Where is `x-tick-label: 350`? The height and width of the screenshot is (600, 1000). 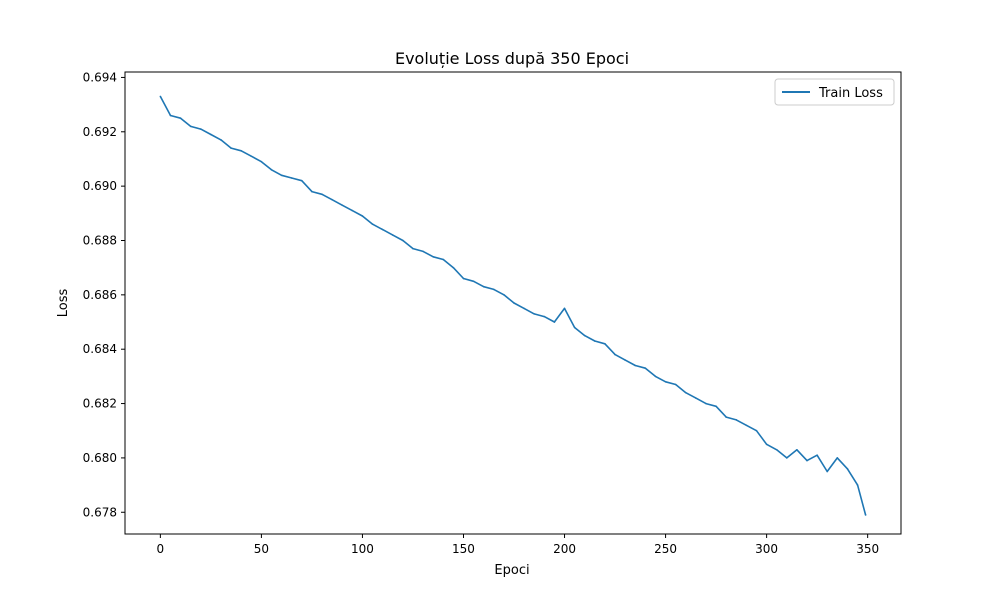 x-tick-label: 350 is located at coordinates (867, 549).